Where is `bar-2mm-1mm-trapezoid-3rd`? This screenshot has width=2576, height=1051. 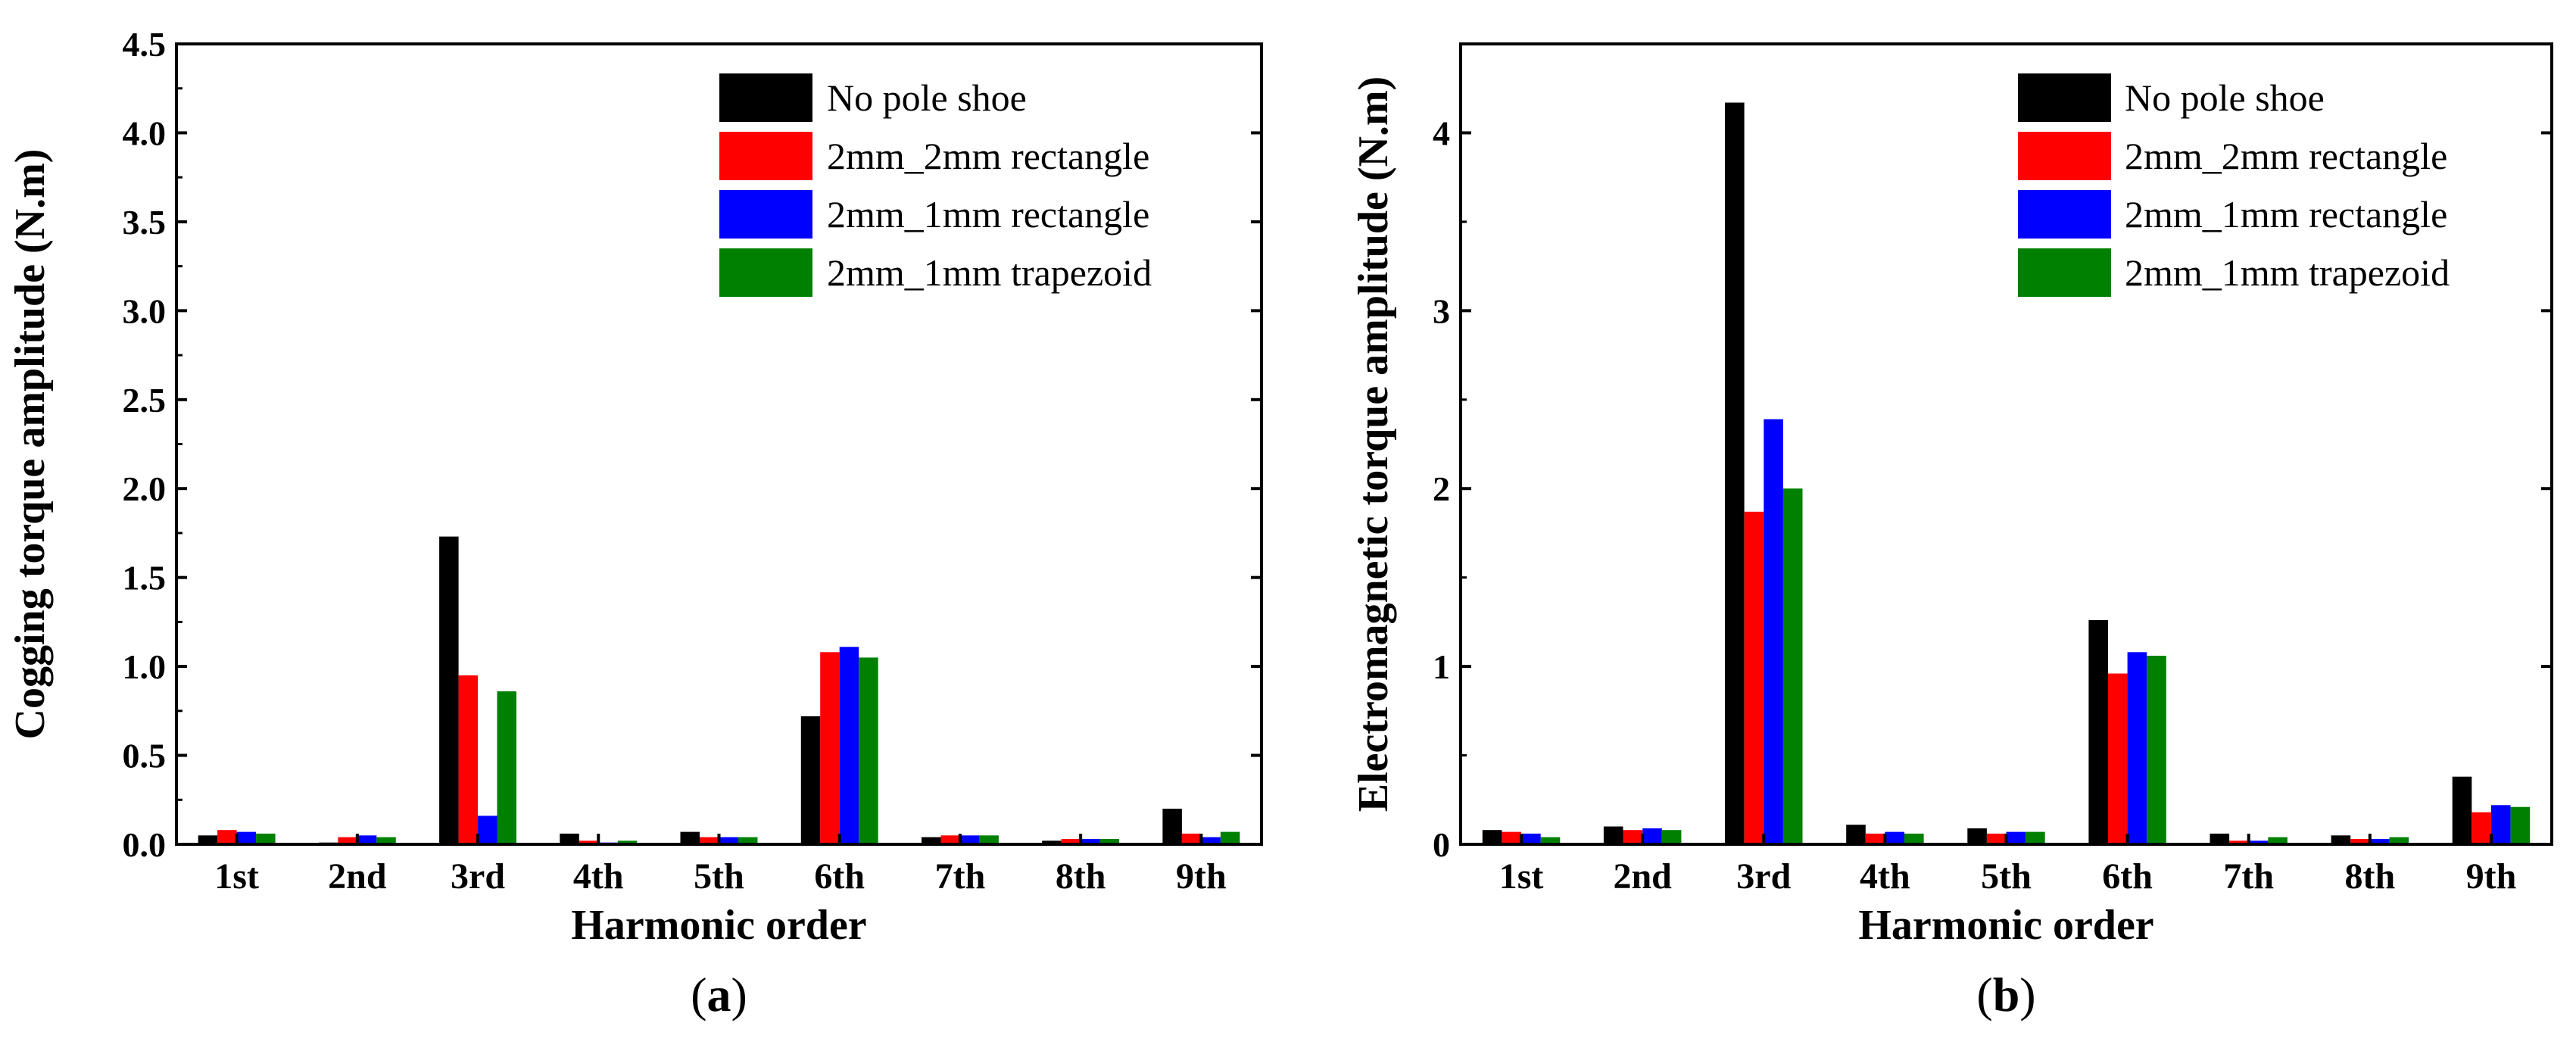 bar-2mm-1mm-trapezoid-3rd is located at coordinates (1792, 666).